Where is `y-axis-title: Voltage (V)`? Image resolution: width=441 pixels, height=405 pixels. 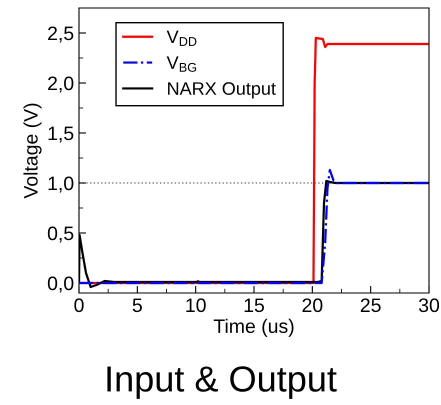
y-axis-title: Voltage (V) is located at coordinates (32, 151).